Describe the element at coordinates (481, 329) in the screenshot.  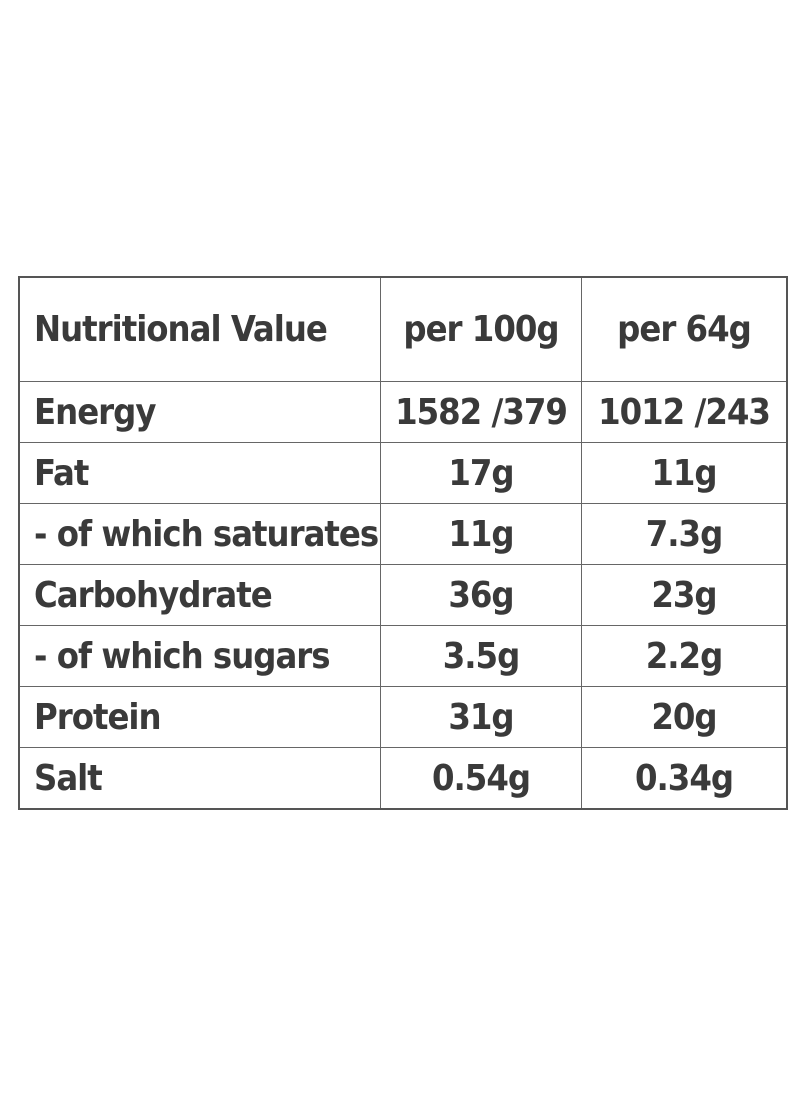
I see `header-cell: per 100g` at that location.